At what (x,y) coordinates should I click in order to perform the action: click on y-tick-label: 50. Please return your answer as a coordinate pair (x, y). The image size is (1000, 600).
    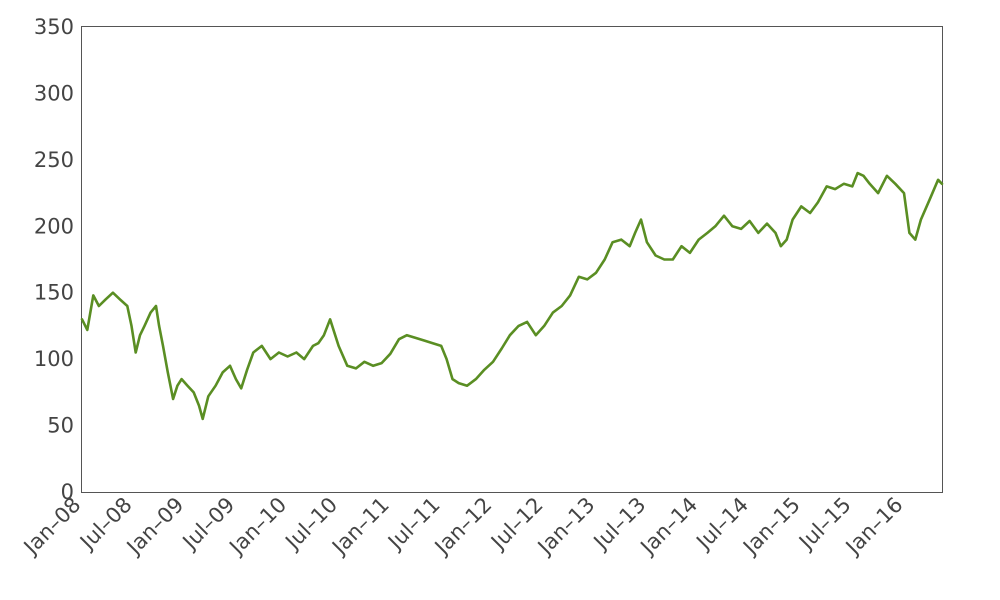
    Looking at the image, I should click on (60, 426).